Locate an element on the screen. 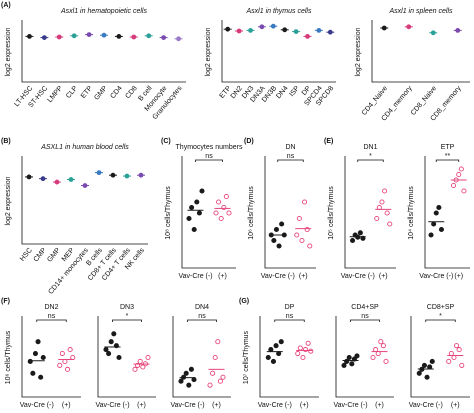 The width and height of the screenshot is (474, 413). chart-title: Asxl1 in hematopoietic cells is located at coordinates (103, 11).